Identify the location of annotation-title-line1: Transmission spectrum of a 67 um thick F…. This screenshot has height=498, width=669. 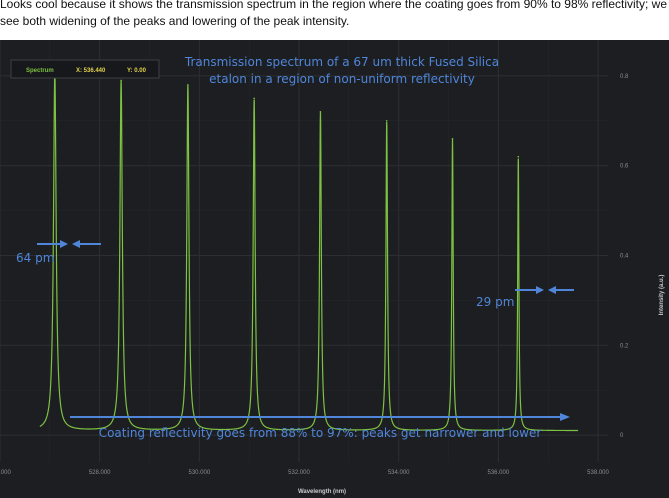
(341, 62).